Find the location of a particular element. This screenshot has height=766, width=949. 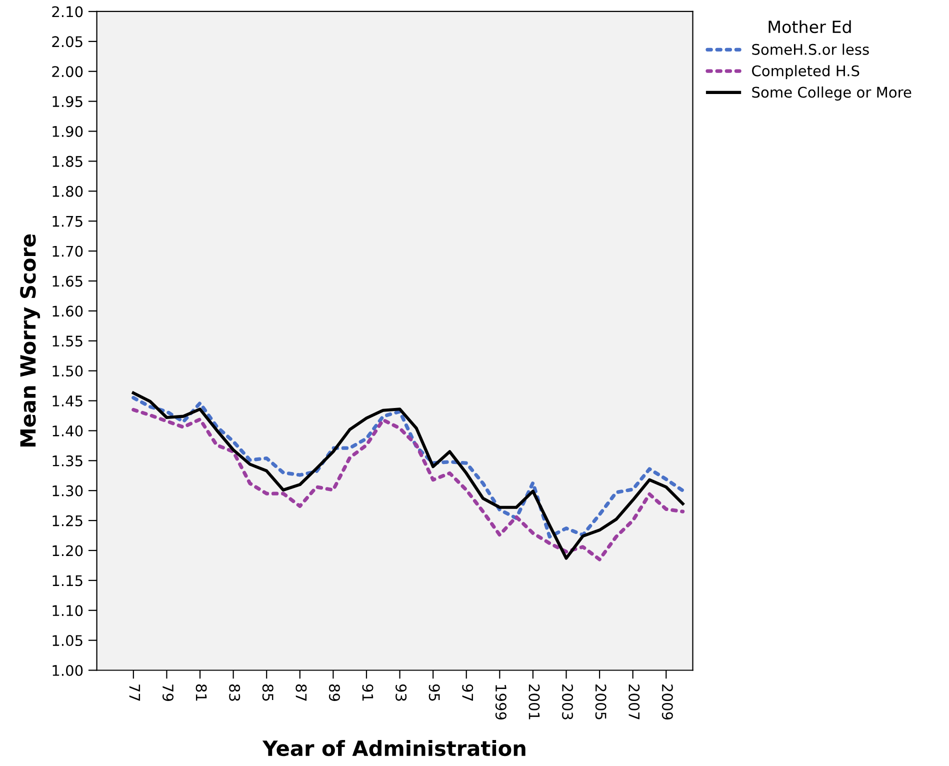

legend-title: Mother Ed is located at coordinates (809, 27).